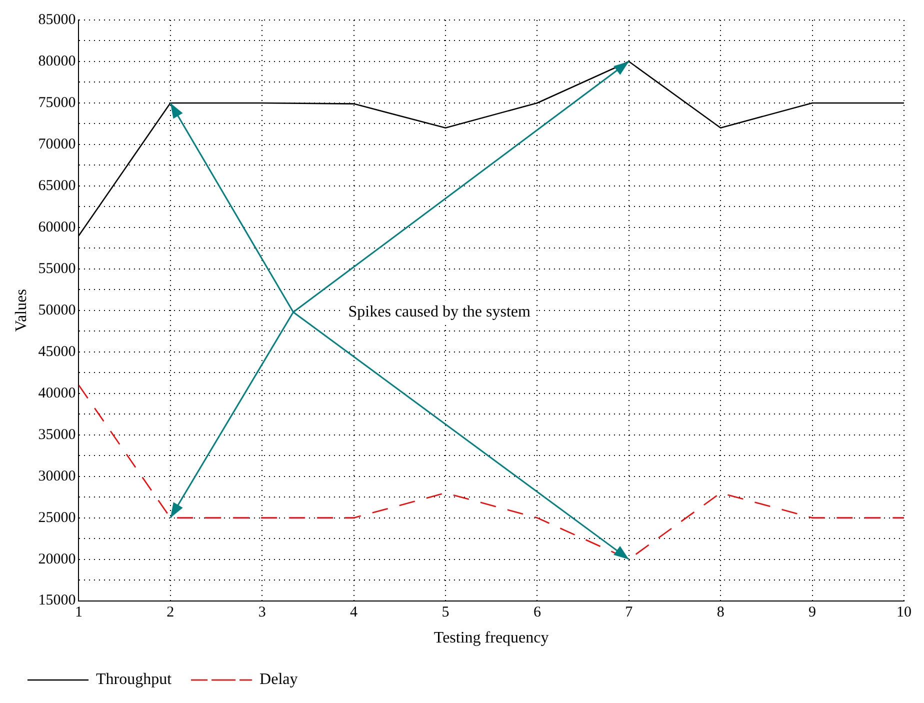  What do you see at coordinates (57, 393) in the screenshot?
I see `y-tick-label: 40000` at bounding box center [57, 393].